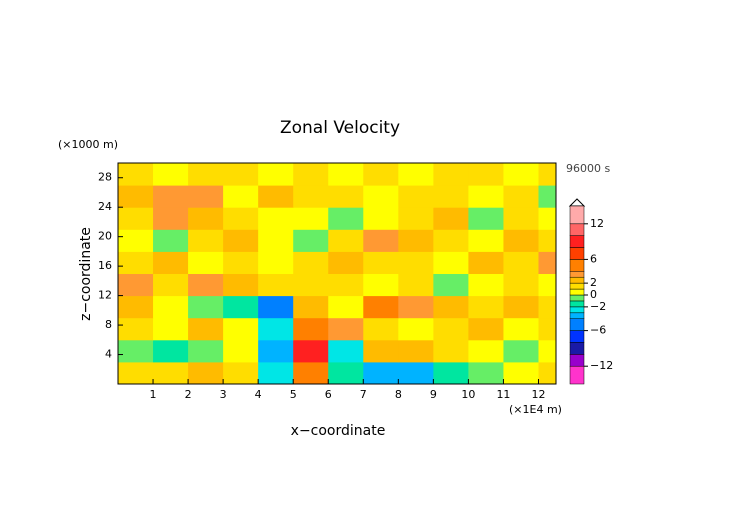 This screenshot has height=532, width=752. What do you see at coordinates (108, 324) in the screenshot?
I see `y-tick-label: 8` at bounding box center [108, 324].